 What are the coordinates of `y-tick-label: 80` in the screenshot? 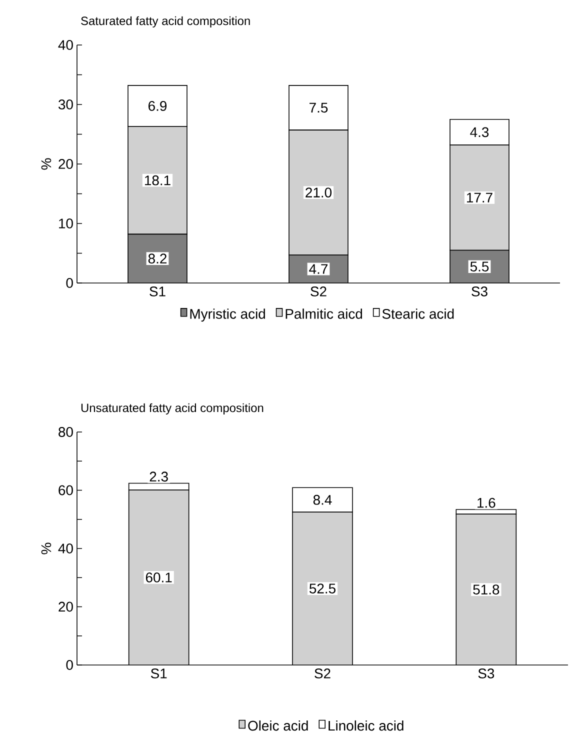 It's located at (65, 432).